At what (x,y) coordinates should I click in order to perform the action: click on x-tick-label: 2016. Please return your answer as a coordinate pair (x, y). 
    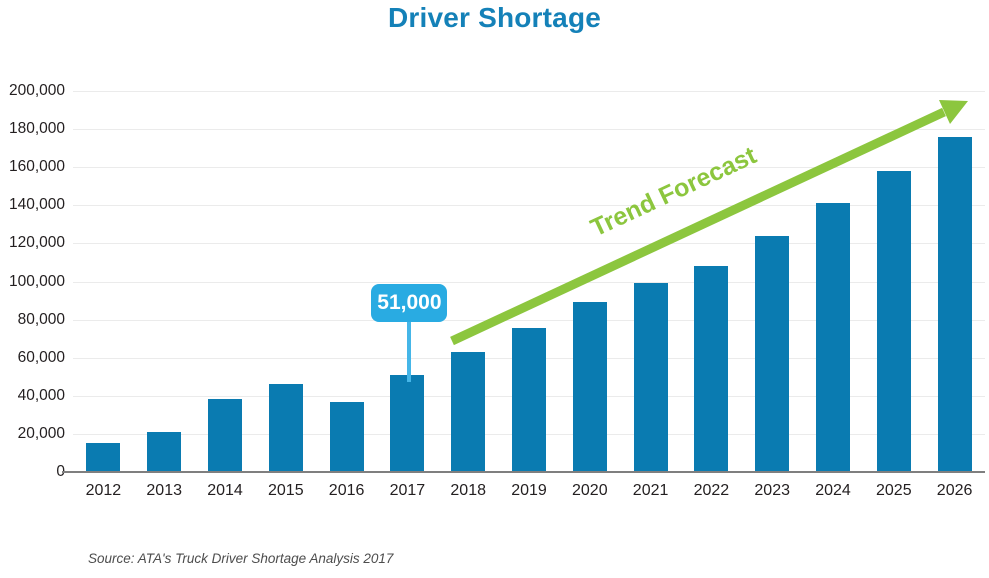
    Looking at the image, I should click on (346, 490).